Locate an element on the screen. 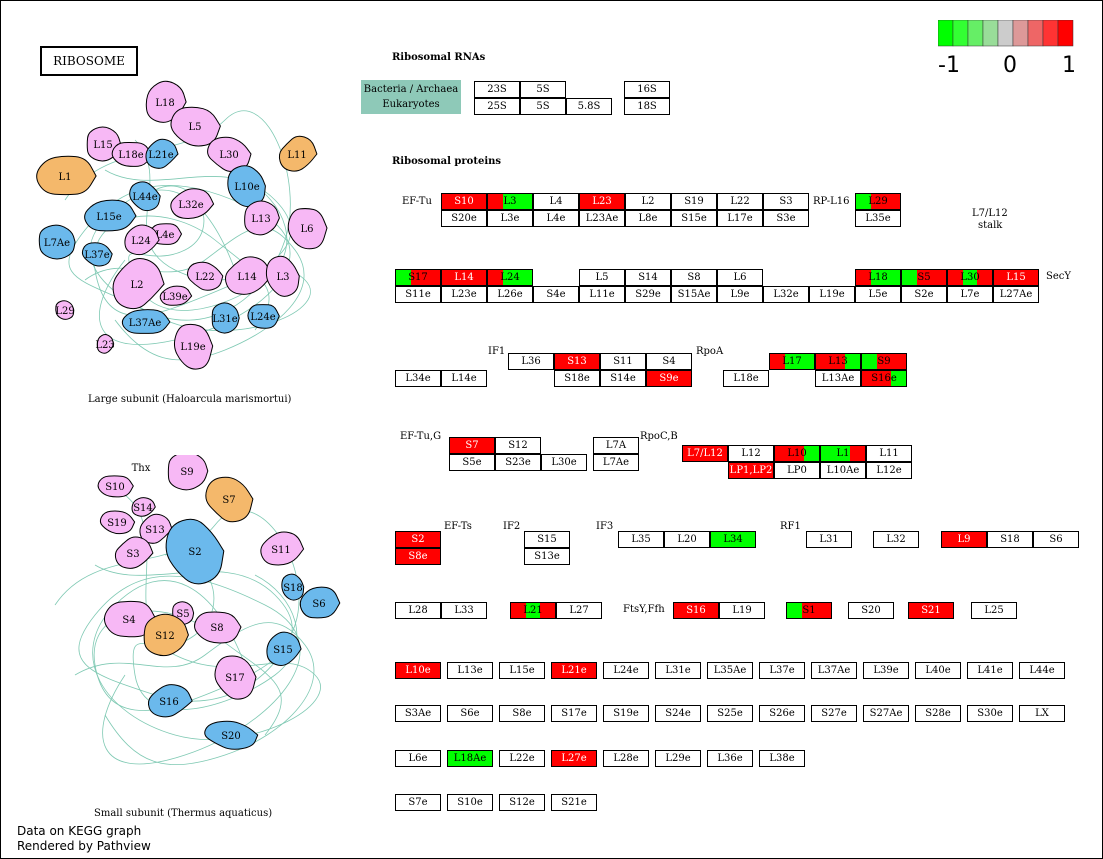 Image resolution: width=1103 pixels, height=859 pixels. protein-l14e: L14e is located at coordinates (464, 378).